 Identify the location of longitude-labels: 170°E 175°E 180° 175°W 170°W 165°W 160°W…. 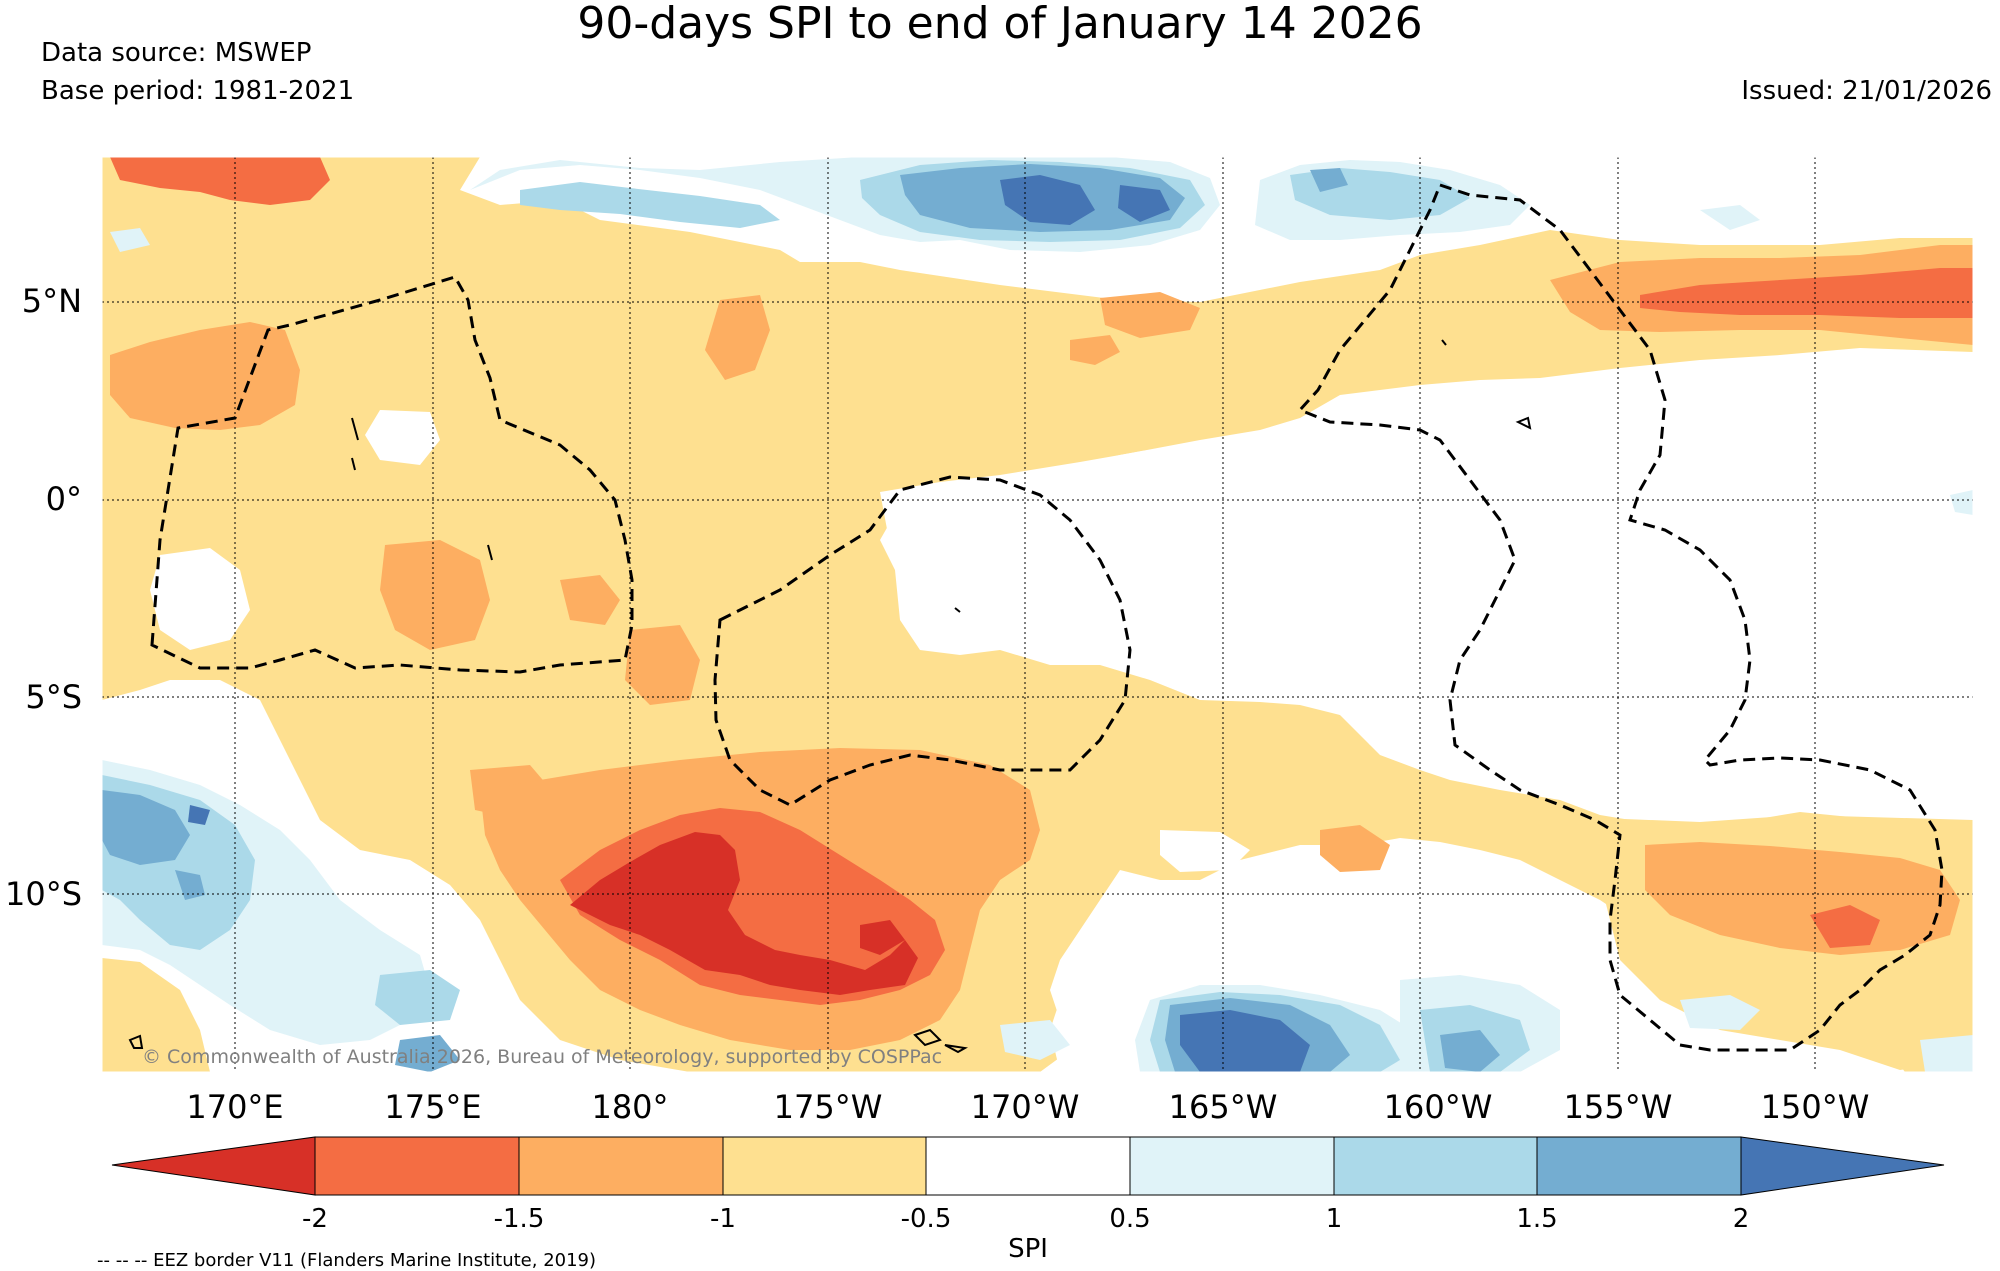
(1027, 1107).